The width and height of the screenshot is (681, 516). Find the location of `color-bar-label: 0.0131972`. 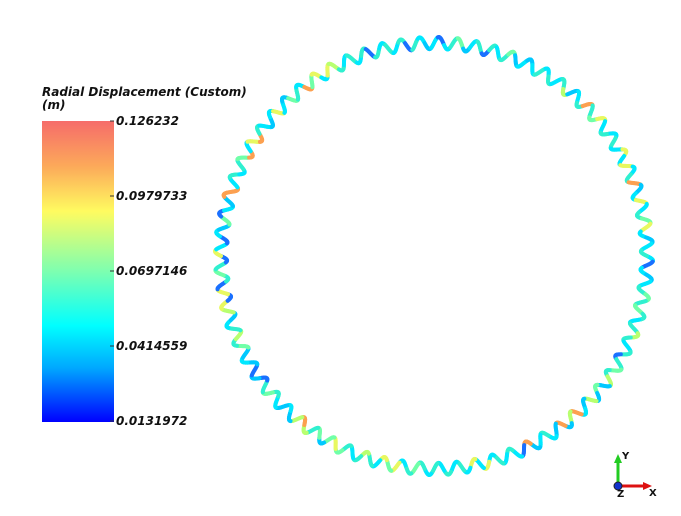

color-bar-label: 0.0131972 is located at coordinates (151, 421).